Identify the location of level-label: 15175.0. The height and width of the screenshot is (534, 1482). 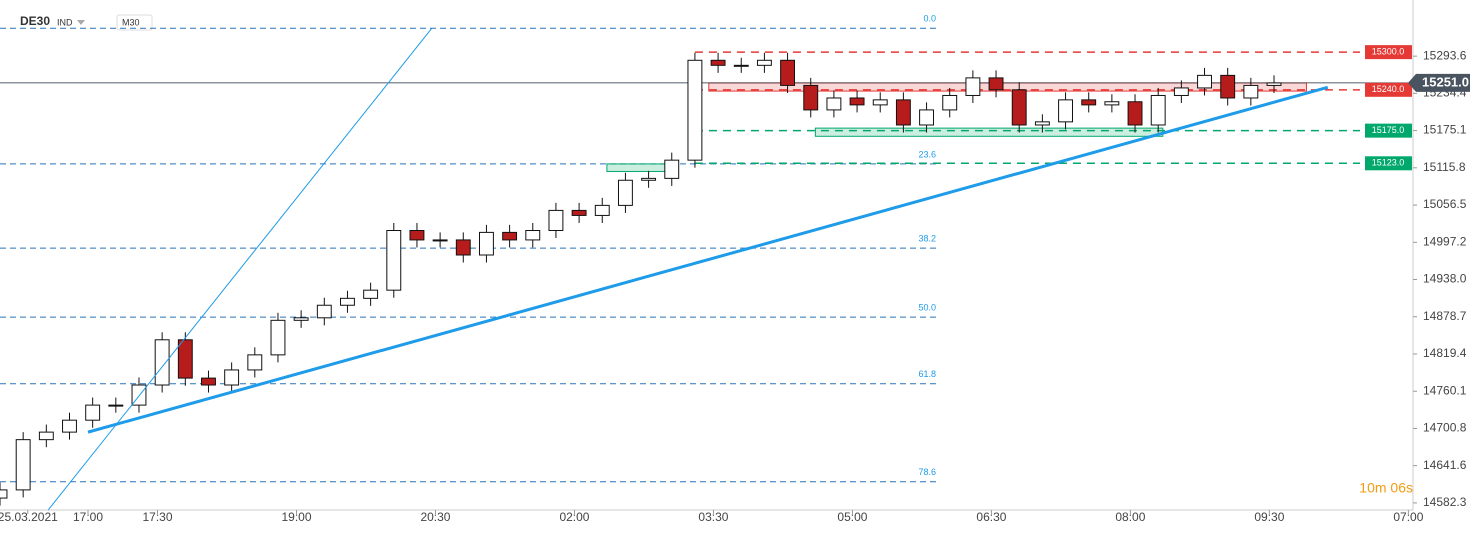
(1388, 130).